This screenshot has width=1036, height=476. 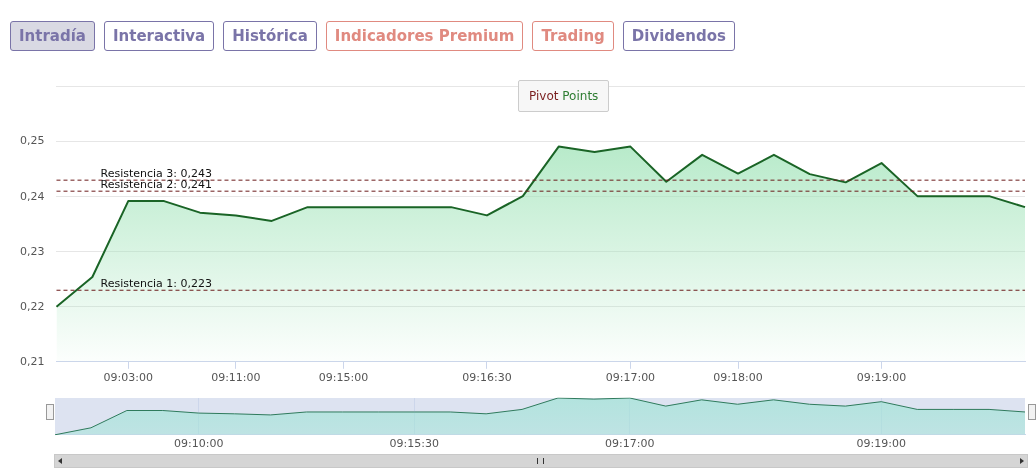 I want to click on text: Trading, so click(x=573, y=36).